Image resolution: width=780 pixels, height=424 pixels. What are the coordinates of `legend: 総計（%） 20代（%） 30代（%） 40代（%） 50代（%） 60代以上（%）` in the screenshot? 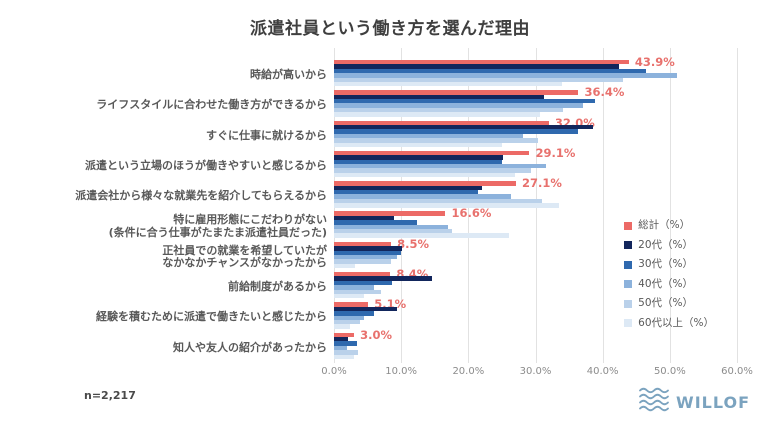 It's located at (669, 278).